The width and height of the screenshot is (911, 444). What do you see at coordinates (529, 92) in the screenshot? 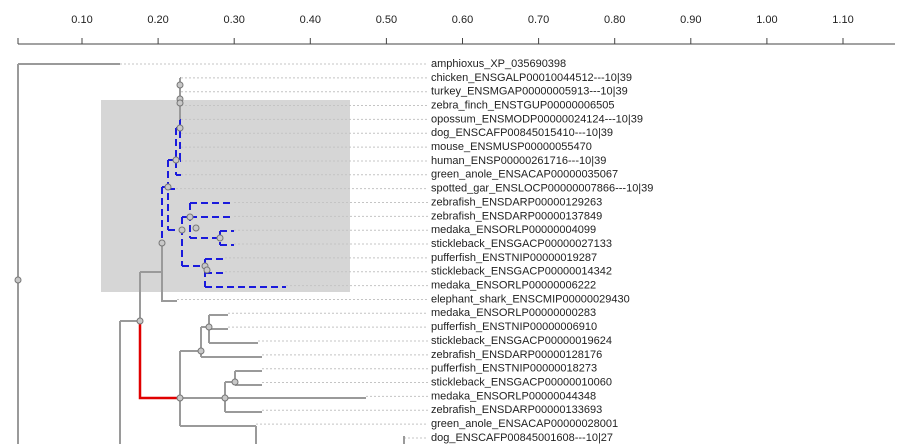
I see `leaf-label: turkey_ENSMGAP00000005913---10|39` at bounding box center [529, 92].